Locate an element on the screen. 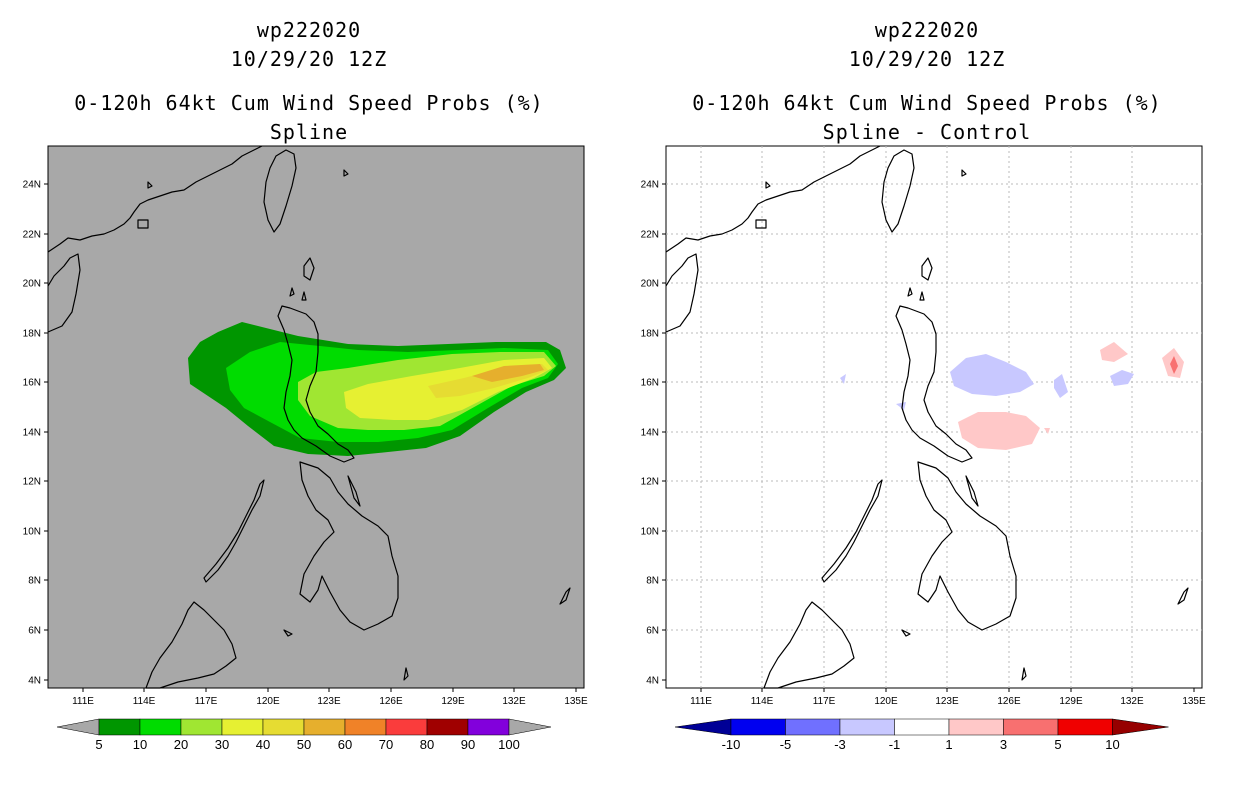 The height and width of the screenshot is (800, 1236). lon-label-114E-1: 114E is located at coordinates (762, 701).